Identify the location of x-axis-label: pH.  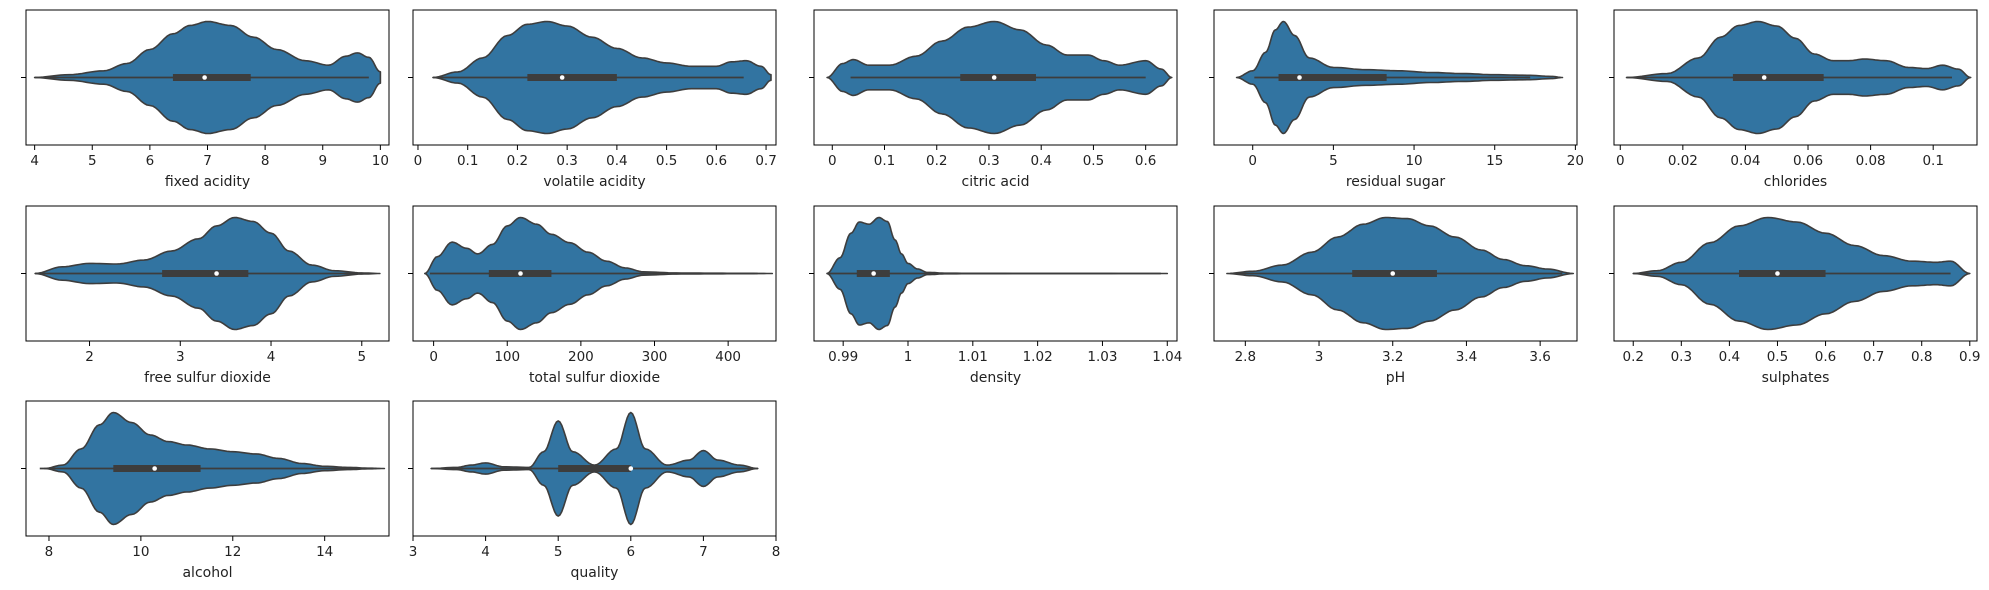
(1395, 378).